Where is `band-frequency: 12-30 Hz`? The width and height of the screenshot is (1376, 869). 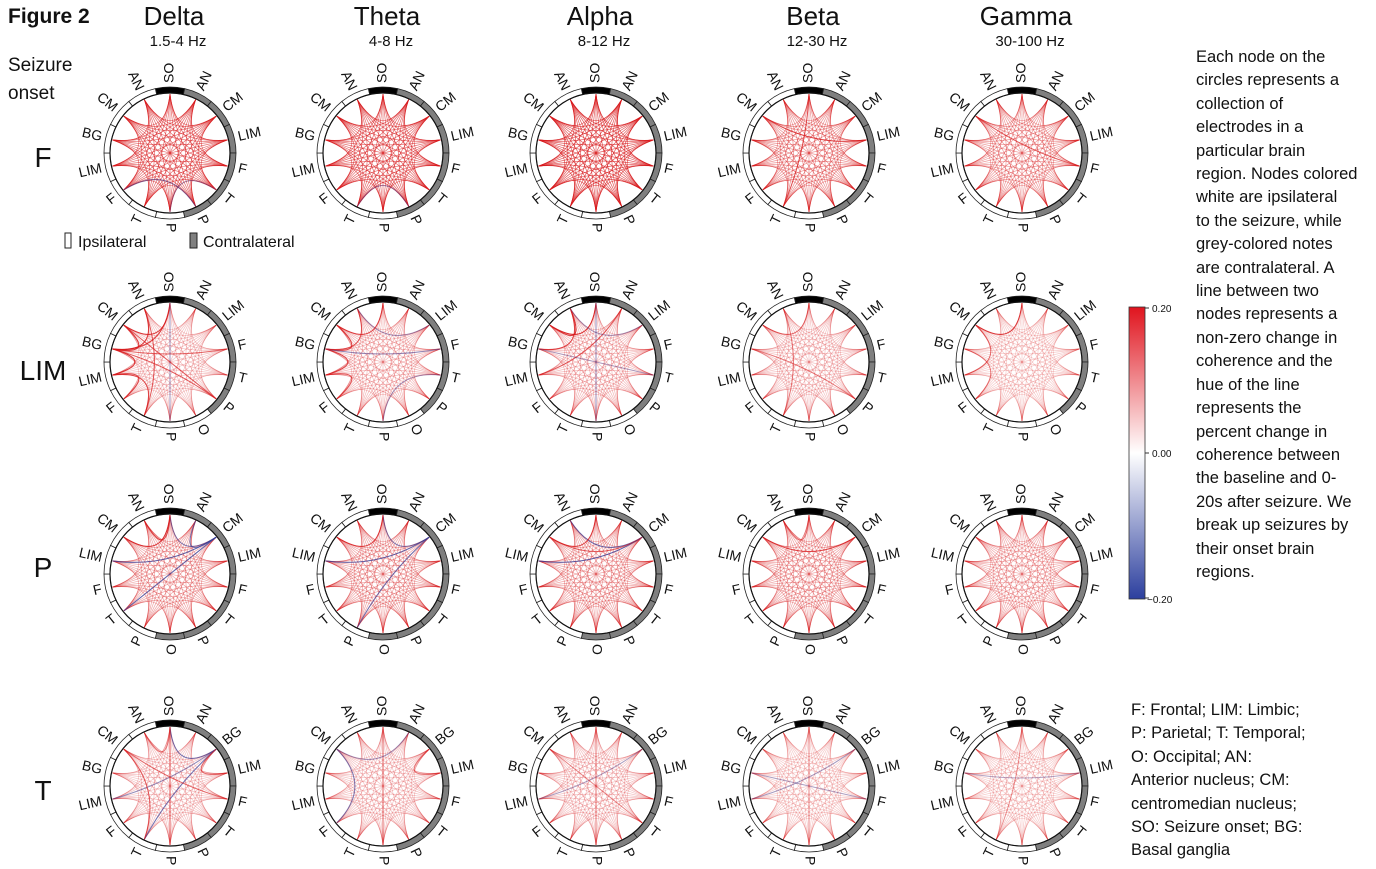
band-frequency: 12-30 Hz is located at coordinates (817, 41).